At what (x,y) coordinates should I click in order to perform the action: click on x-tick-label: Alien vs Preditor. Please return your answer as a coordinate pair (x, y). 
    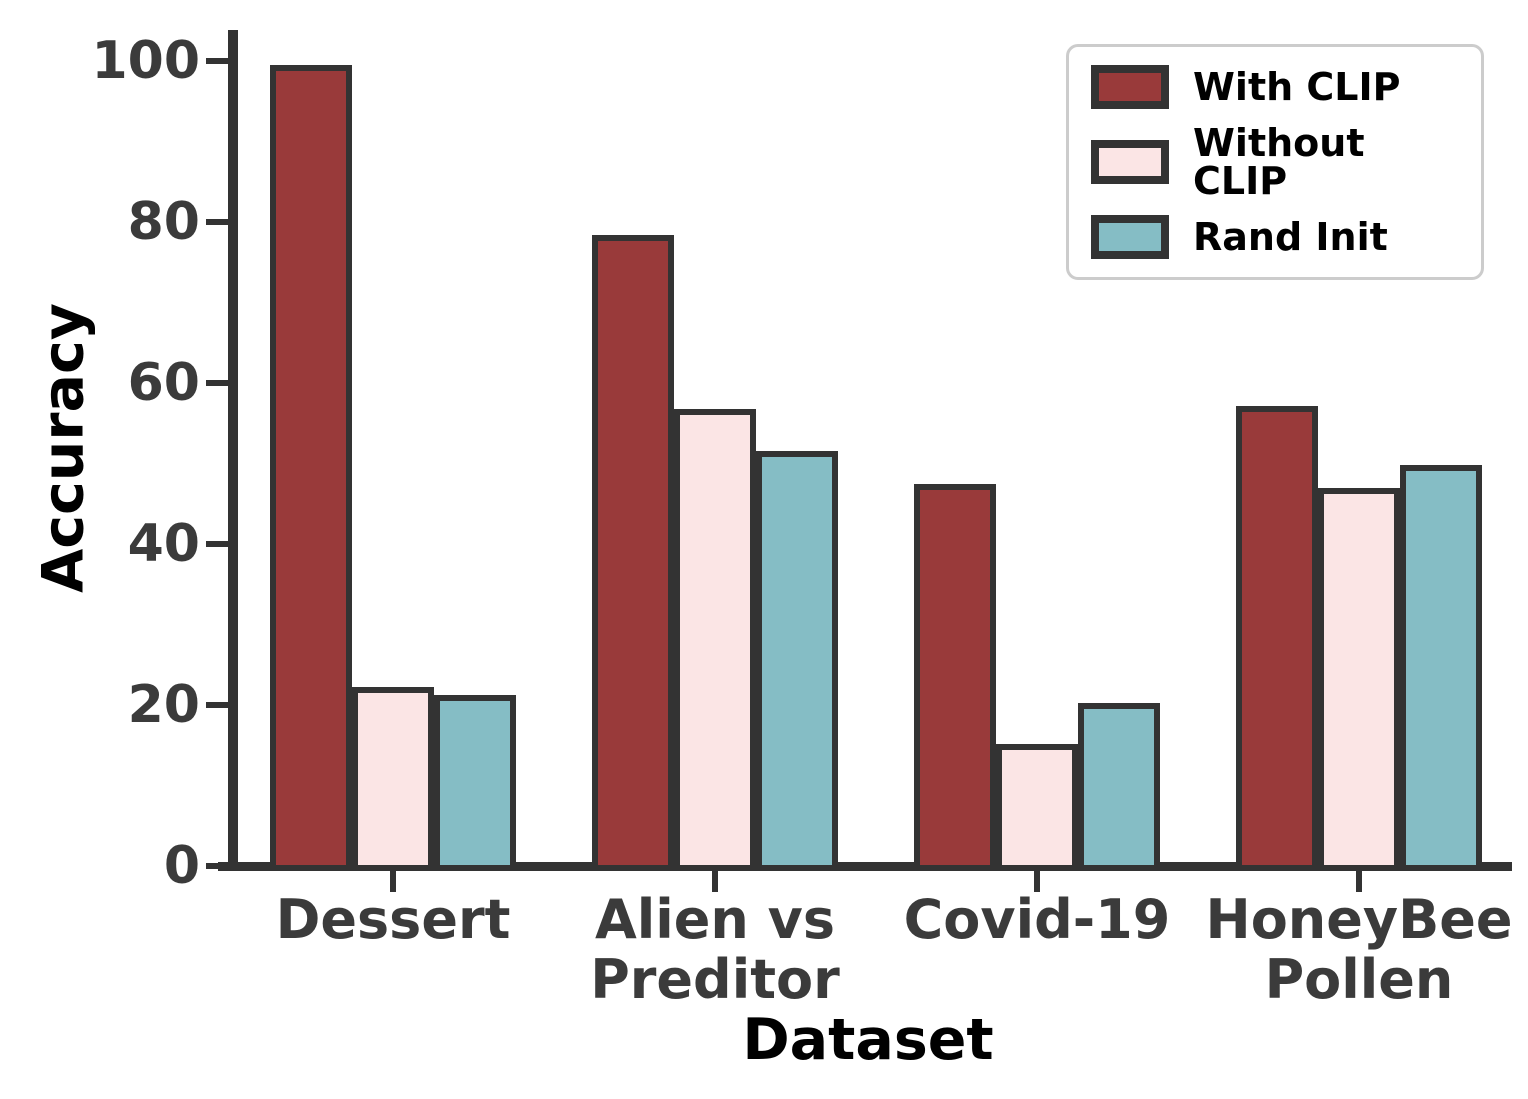
    Looking at the image, I should click on (715, 950).